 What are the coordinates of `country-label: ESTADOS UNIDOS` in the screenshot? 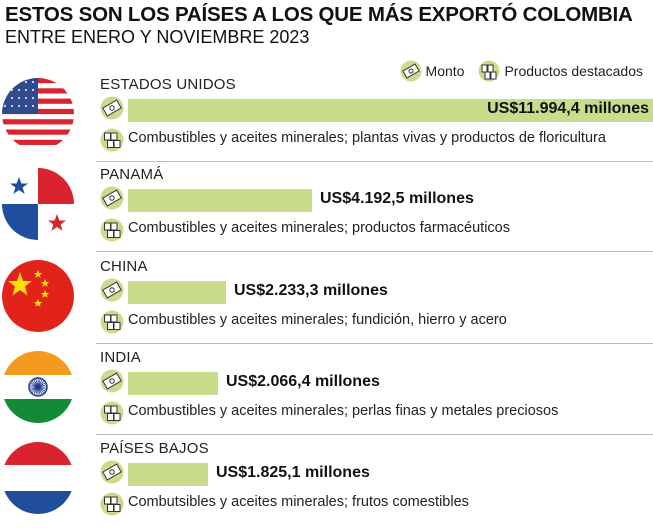 It's located at (168, 84).